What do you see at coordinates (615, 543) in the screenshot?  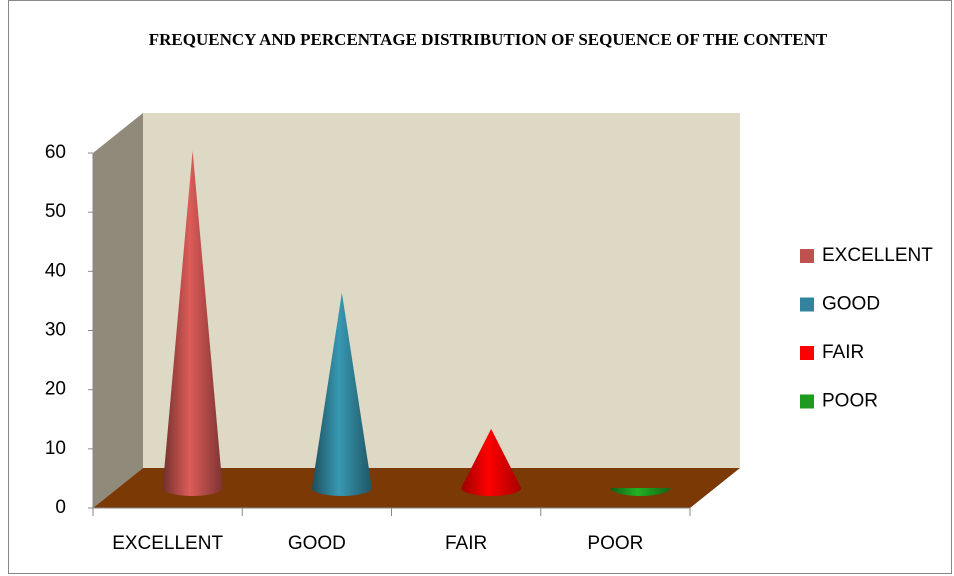 I see `x-tick-label: POOR` at bounding box center [615, 543].